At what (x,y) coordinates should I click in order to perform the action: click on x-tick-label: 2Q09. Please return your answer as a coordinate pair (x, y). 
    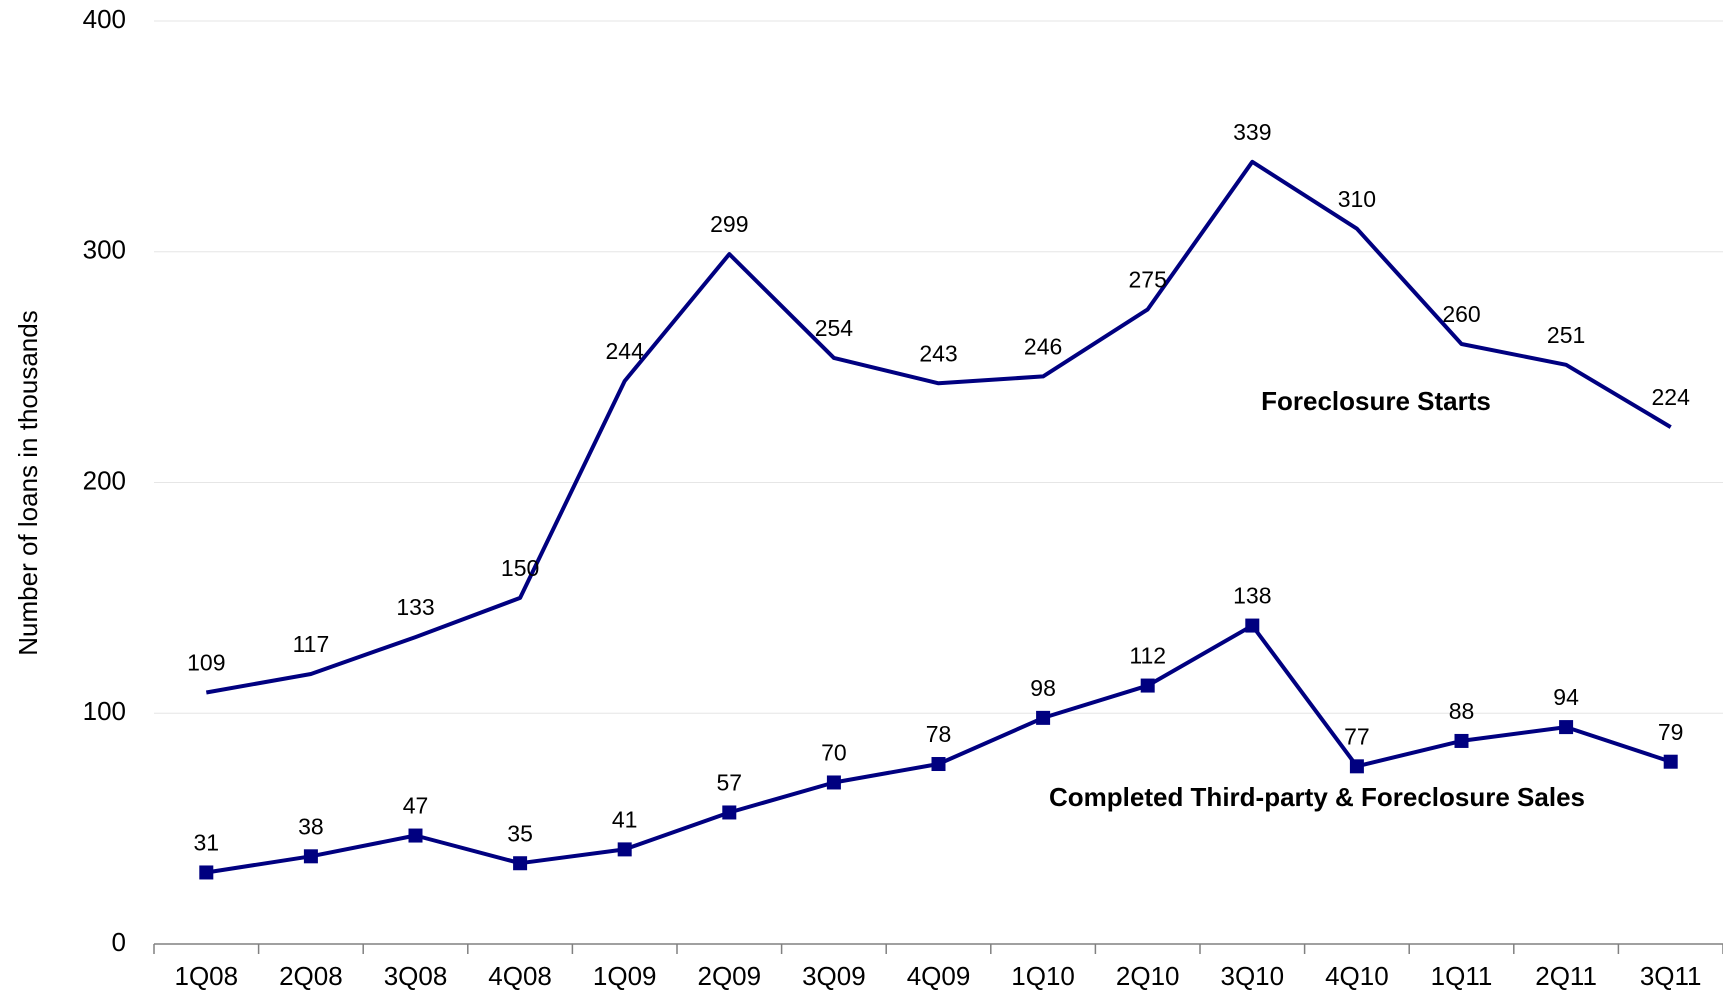
    Looking at the image, I should click on (729, 976).